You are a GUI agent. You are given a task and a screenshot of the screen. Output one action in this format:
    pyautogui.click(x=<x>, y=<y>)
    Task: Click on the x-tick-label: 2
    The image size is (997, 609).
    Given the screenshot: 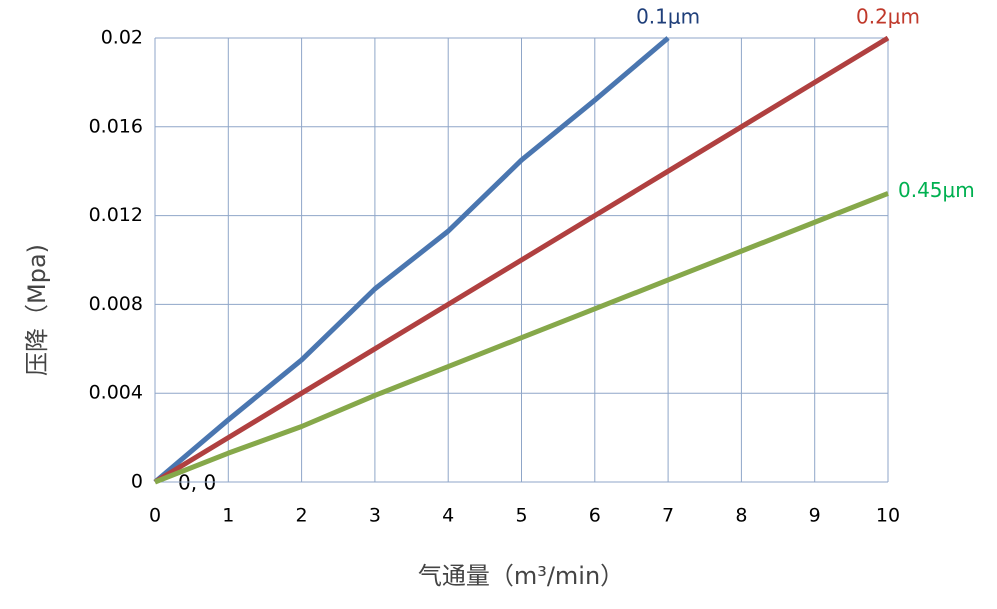 What is the action you would take?
    pyautogui.click(x=302, y=516)
    